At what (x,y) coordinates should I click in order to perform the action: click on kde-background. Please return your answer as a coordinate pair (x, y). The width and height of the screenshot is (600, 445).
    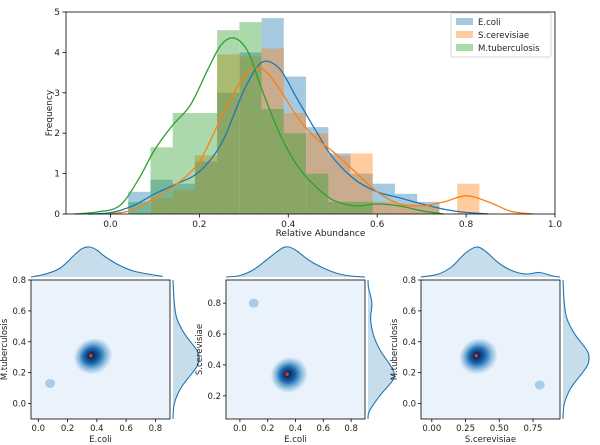
    Looking at the image, I should click on (295, 349).